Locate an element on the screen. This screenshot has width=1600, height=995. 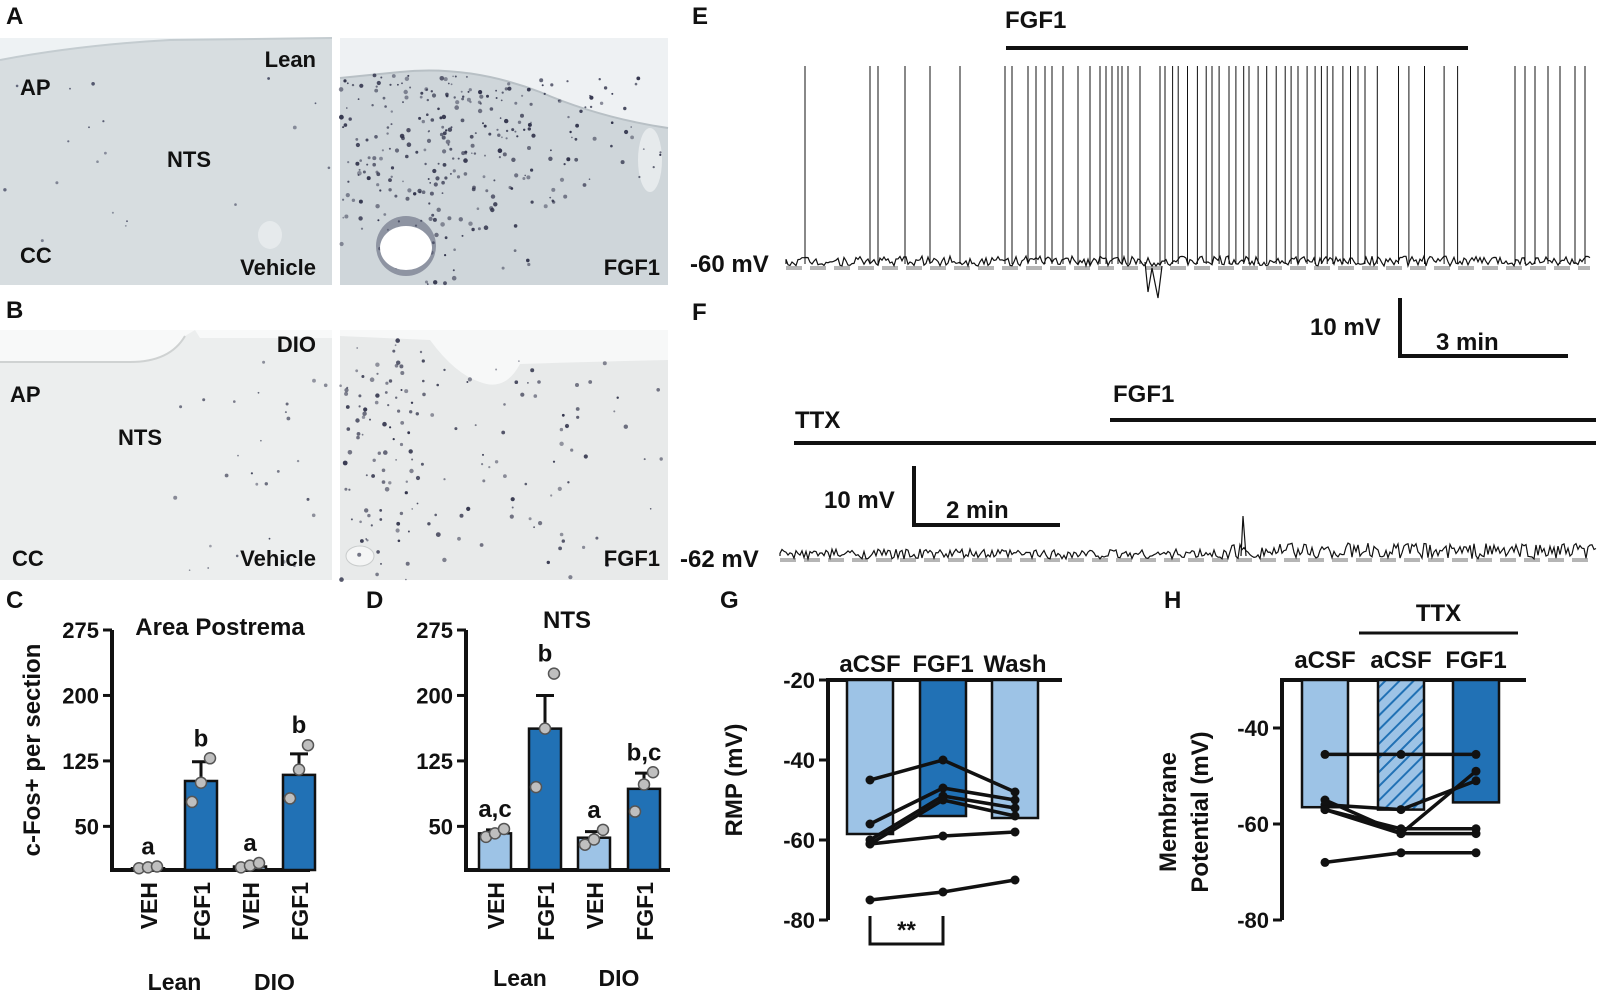
y-axis-label: RMP (mV) is located at coordinates (734, 780).